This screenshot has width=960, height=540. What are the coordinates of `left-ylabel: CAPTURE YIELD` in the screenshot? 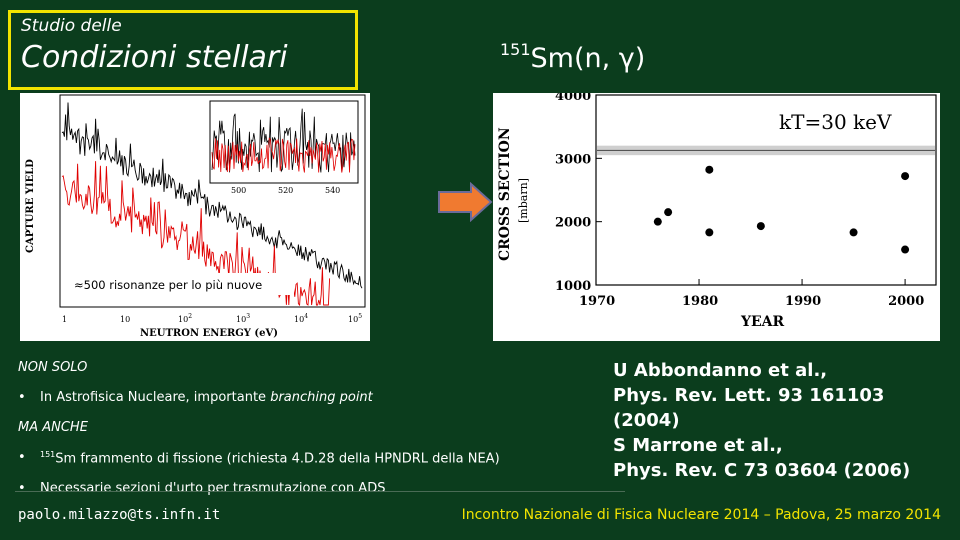 It's located at (30, 206).